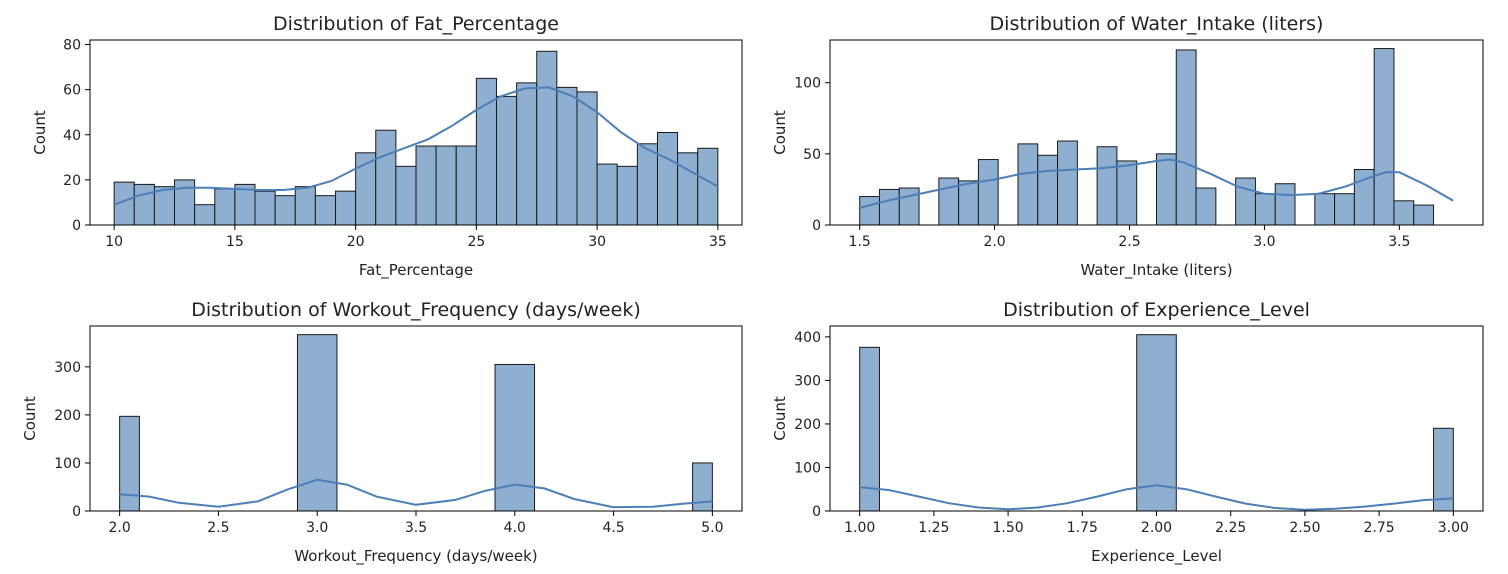  What do you see at coordinates (1156, 132) in the screenshot?
I see `axes-frame` at bounding box center [1156, 132].